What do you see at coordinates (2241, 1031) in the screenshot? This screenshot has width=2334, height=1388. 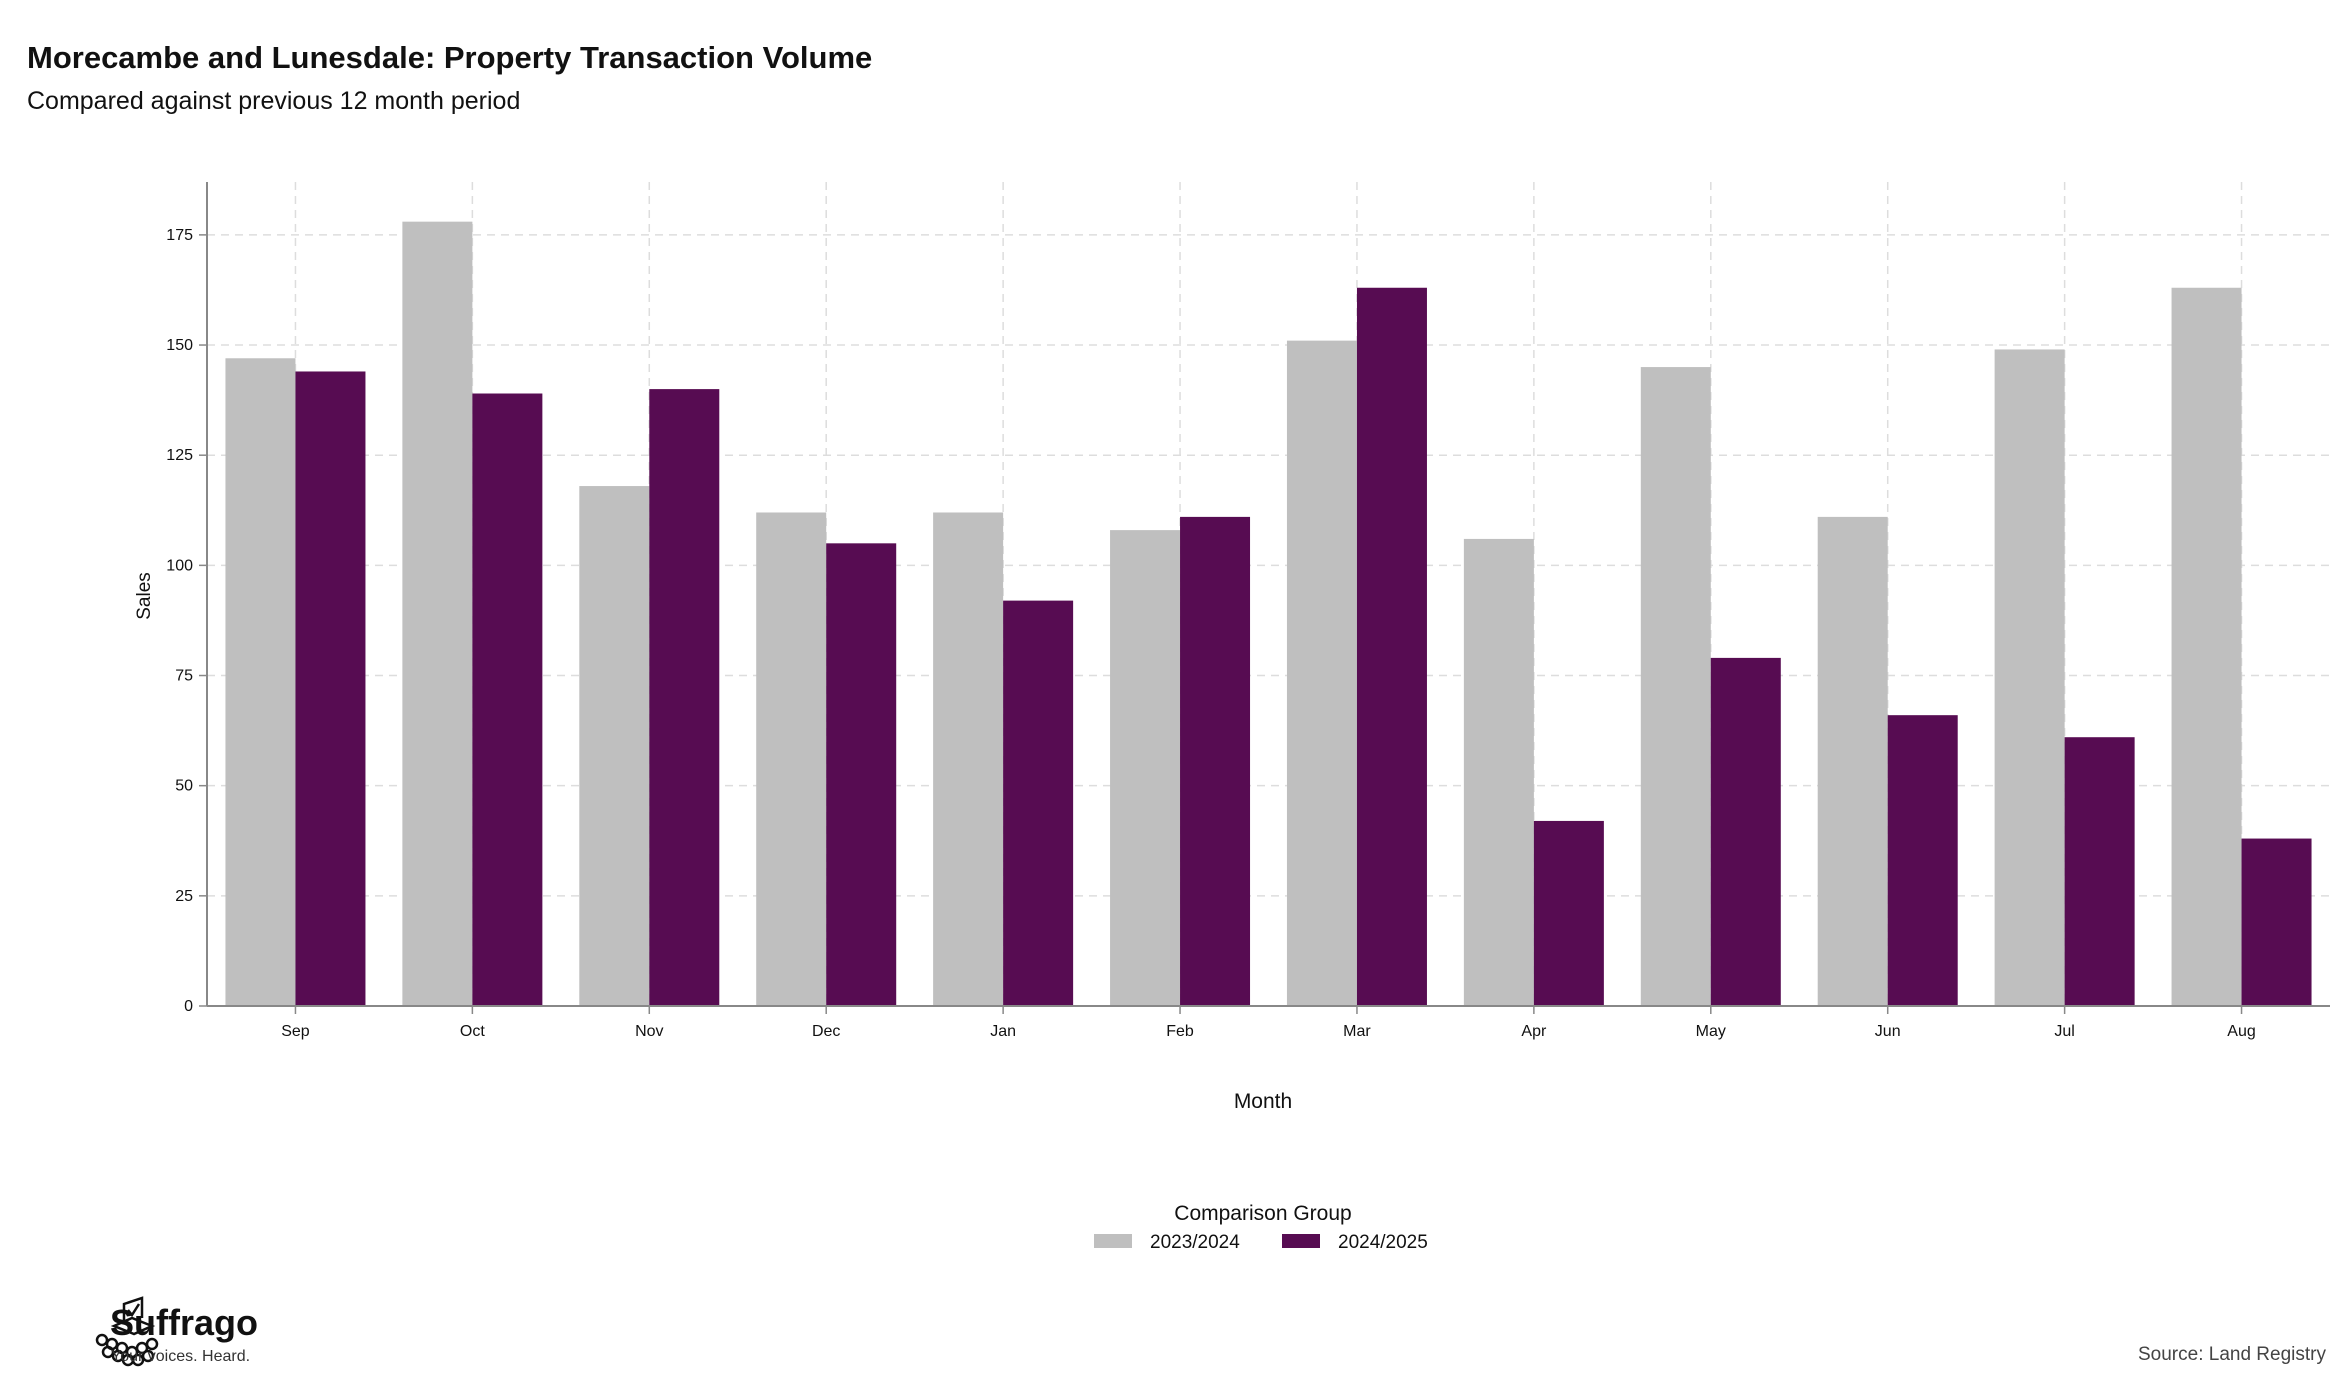 I see `x-tick-label: Aug` at bounding box center [2241, 1031].